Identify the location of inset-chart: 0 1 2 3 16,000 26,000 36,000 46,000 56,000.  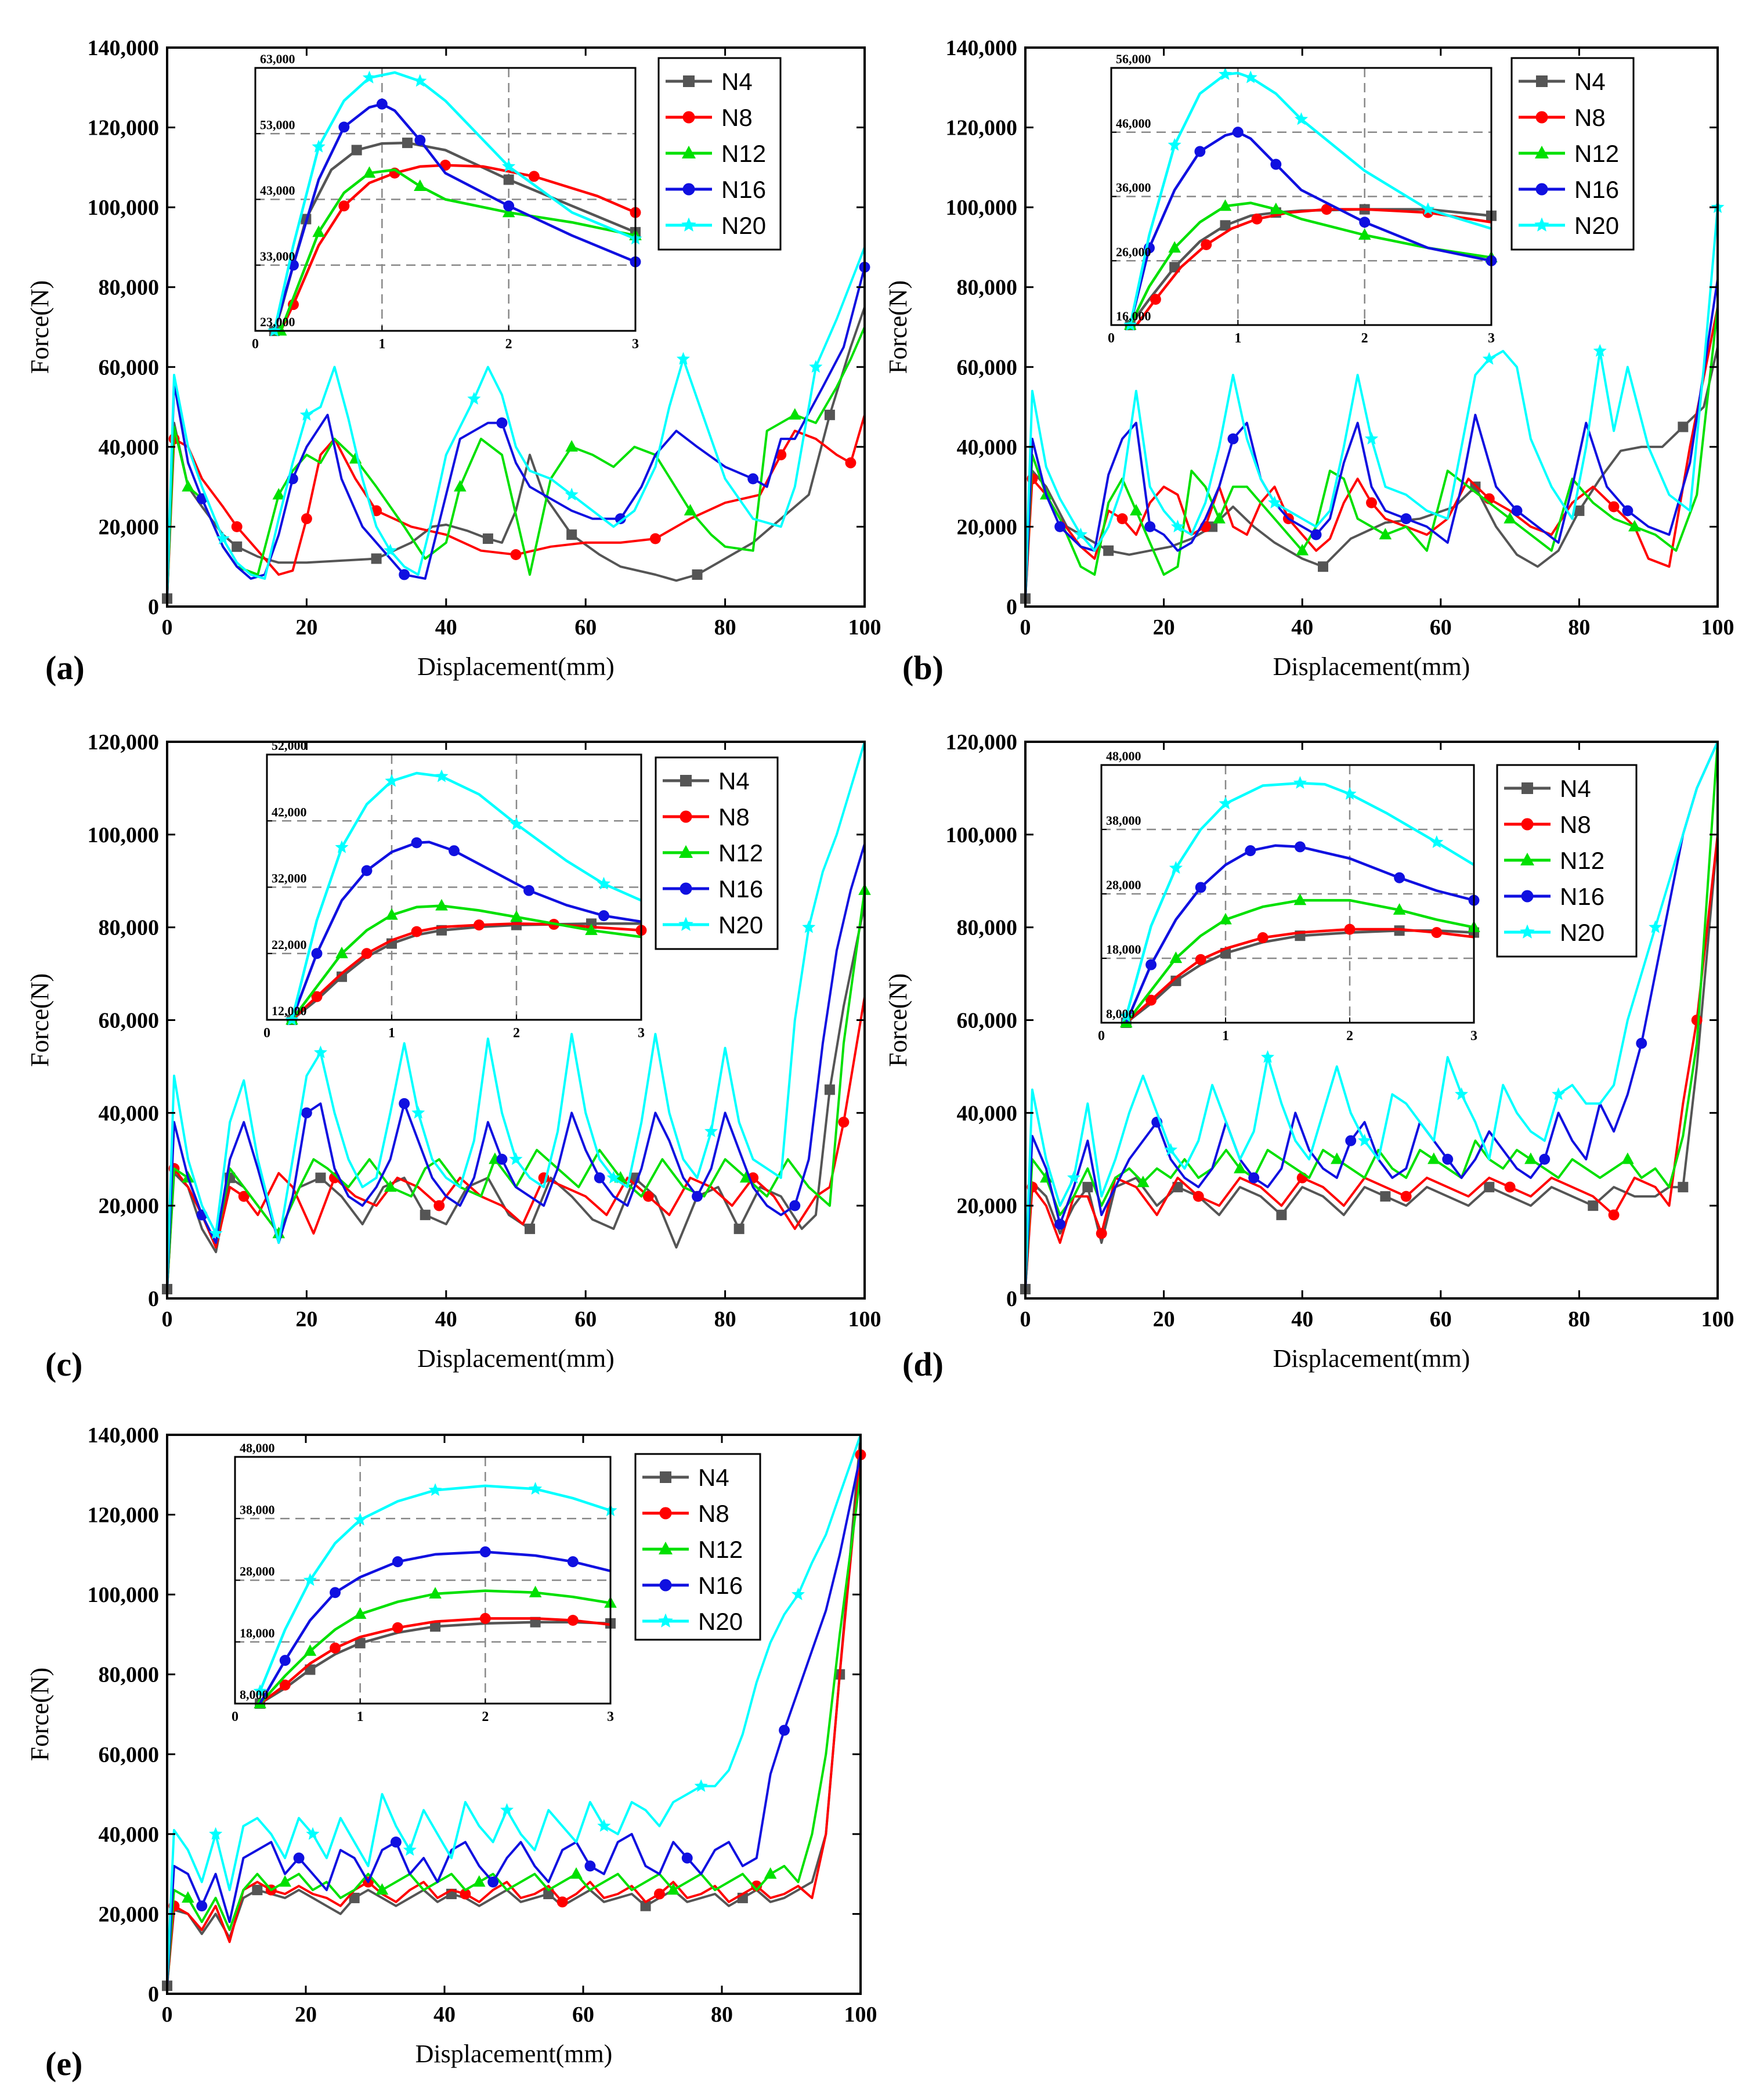
(1303, 199).